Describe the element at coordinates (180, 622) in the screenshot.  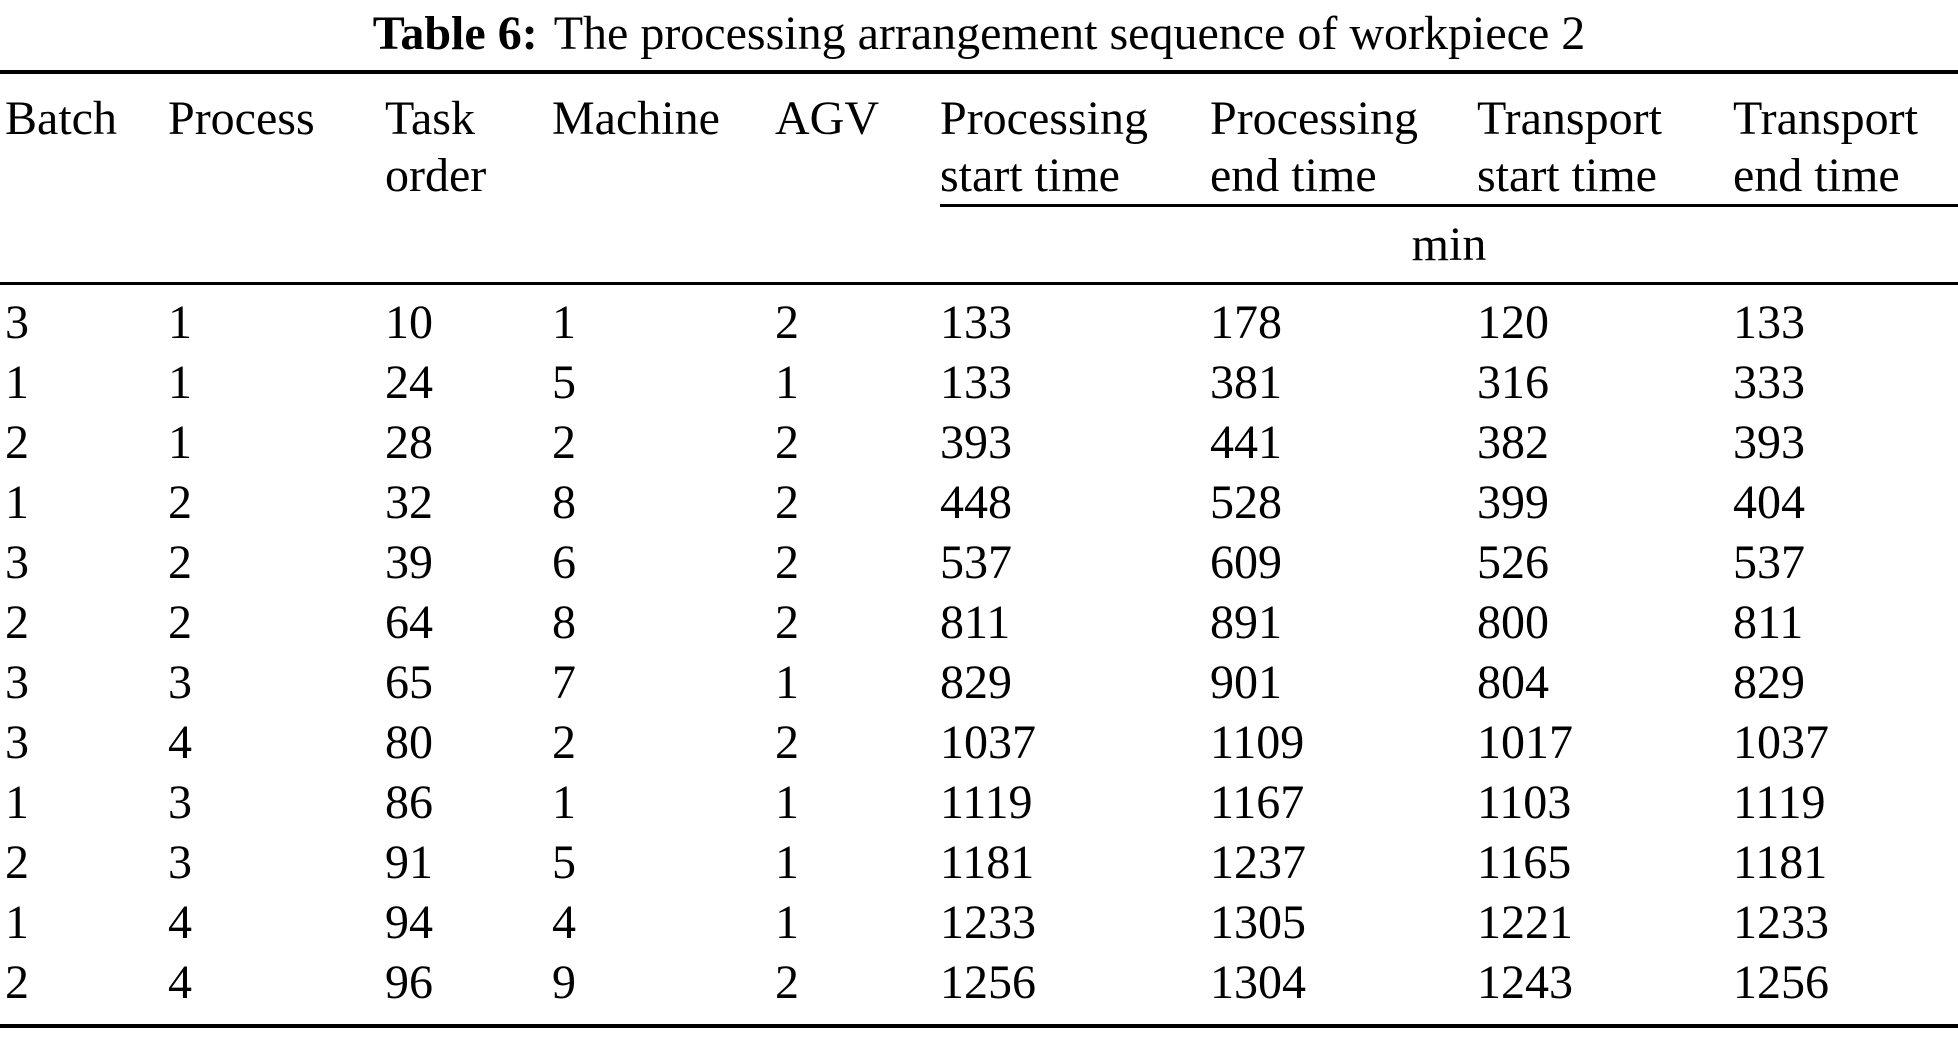
I see `cell-process: 2` at that location.